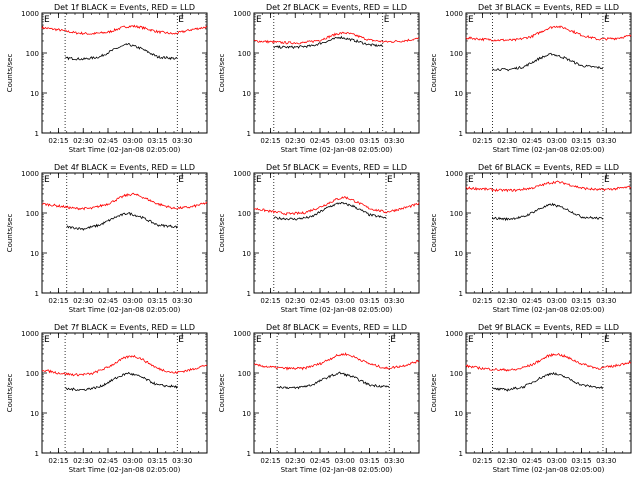  Describe the element at coordinates (336, 167) in the screenshot. I see `chart-title: Det 5f BLACK = Events, RED = LLD` at that location.